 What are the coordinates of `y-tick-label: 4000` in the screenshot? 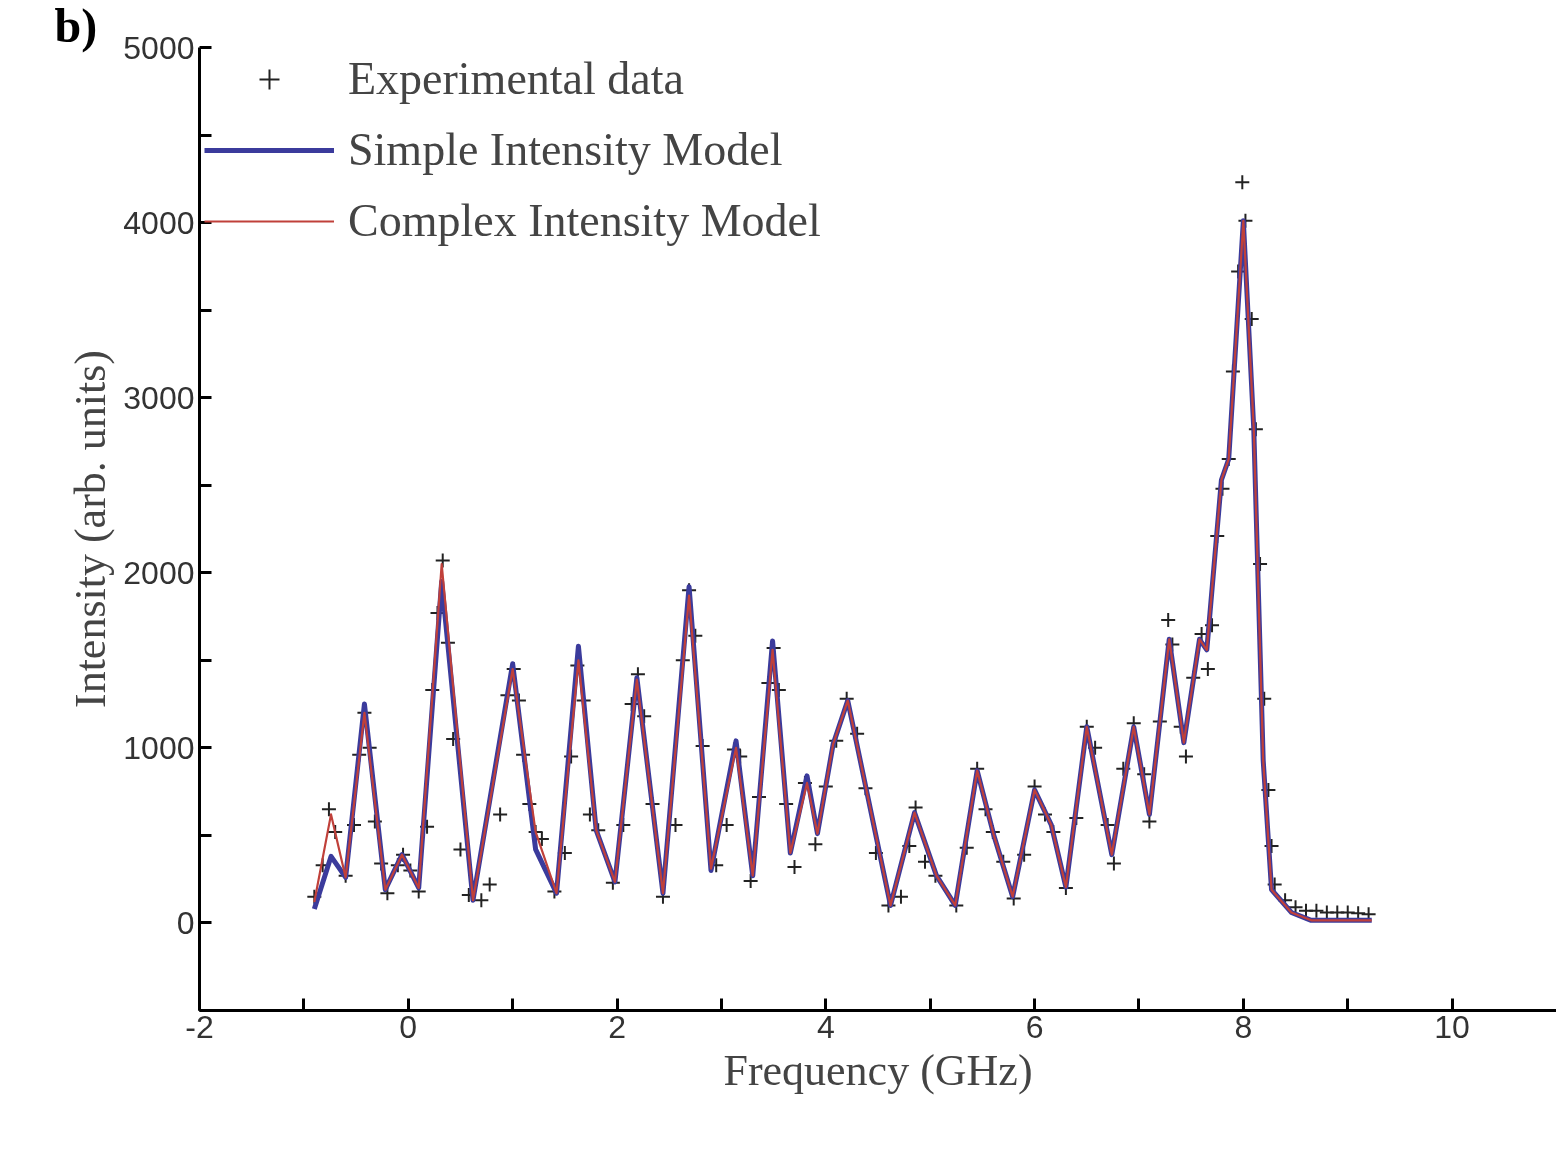 It's located at (159, 222).